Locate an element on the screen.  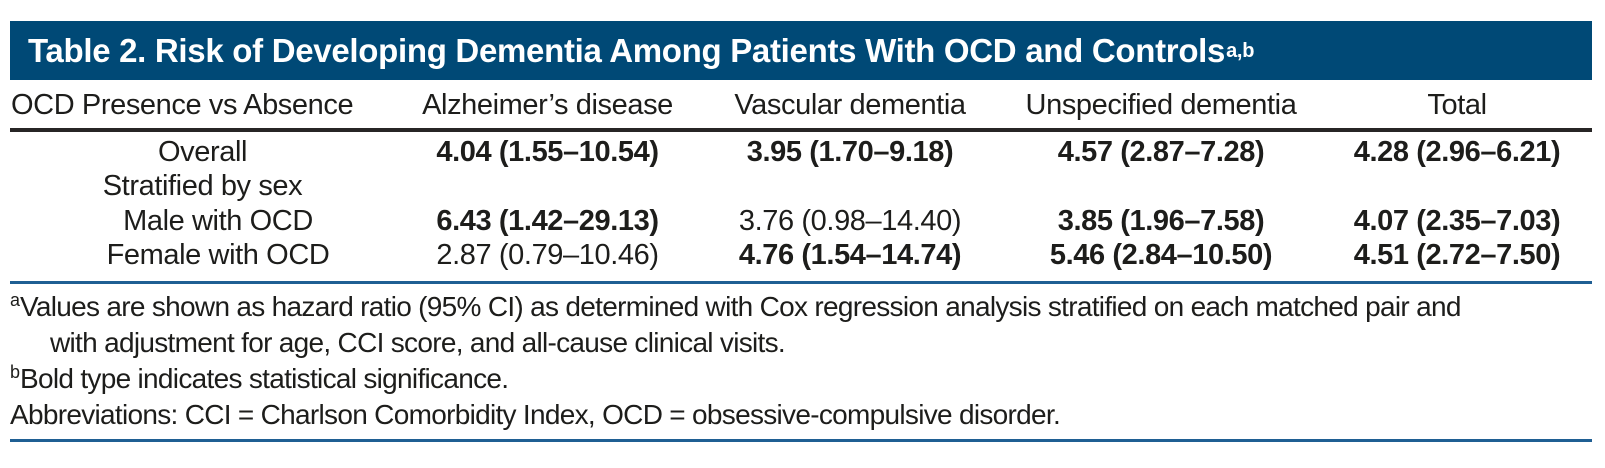
col-header-unspecified: Unspecified dementia is located at coordinates (1161, 106).